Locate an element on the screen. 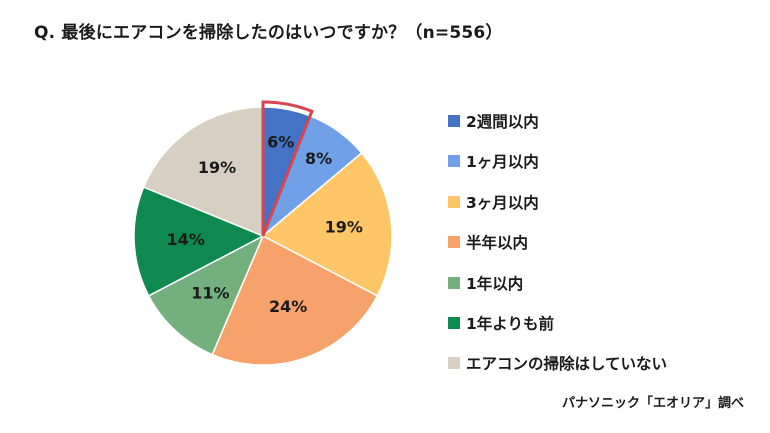 The width and height of the screenshot is (770, 433). legend-label-4: 半年以内 is located at coordinates (497, 243).